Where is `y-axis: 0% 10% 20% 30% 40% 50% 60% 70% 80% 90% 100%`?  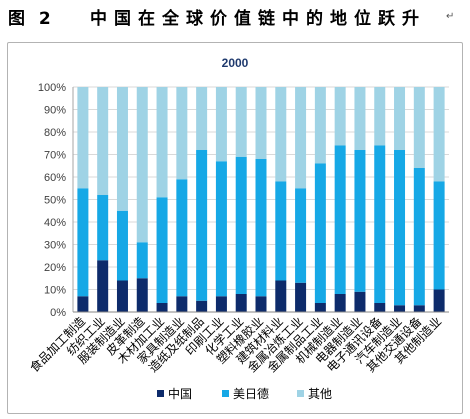 y-axis: 0% 10% 20% 30% 40% 50% 60% 70% 80% 90% 100% is located at coordinates (56, 200).